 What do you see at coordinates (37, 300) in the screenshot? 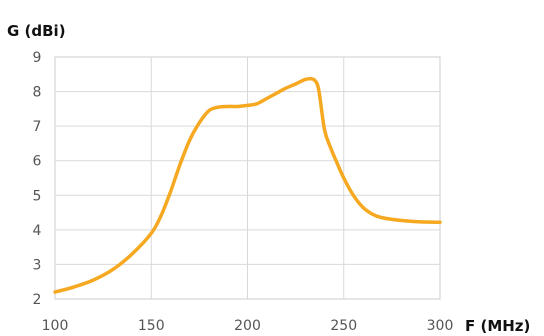
I see `y-tick-label: 2` at bounding box center [37, 300].